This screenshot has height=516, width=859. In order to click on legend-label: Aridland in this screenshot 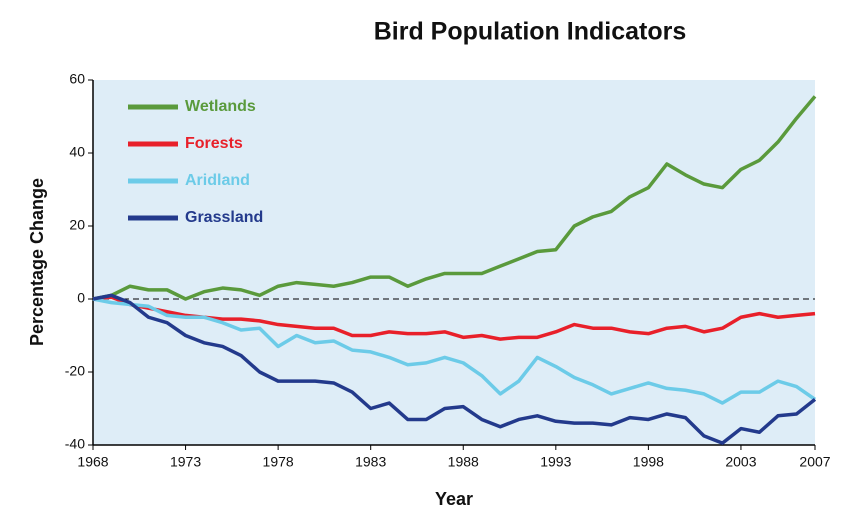, I will do `click(217, 180)`.